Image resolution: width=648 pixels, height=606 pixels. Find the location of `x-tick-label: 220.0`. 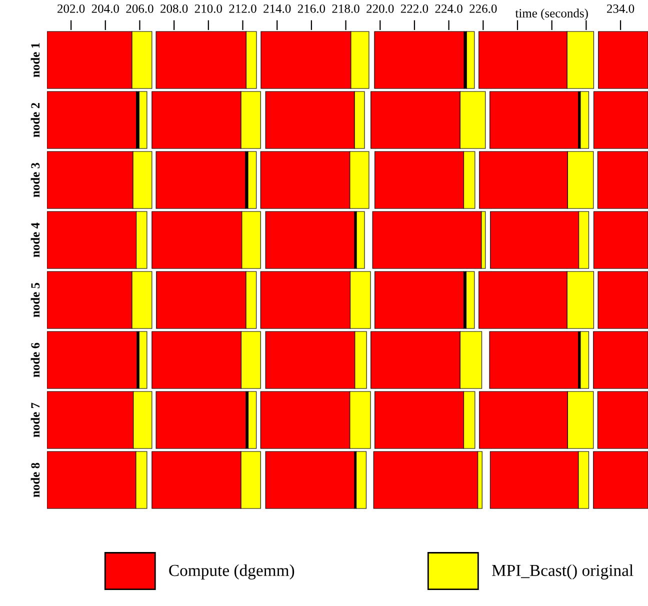

x-tick-label: 220.0 is located at coordinates (380, 8).